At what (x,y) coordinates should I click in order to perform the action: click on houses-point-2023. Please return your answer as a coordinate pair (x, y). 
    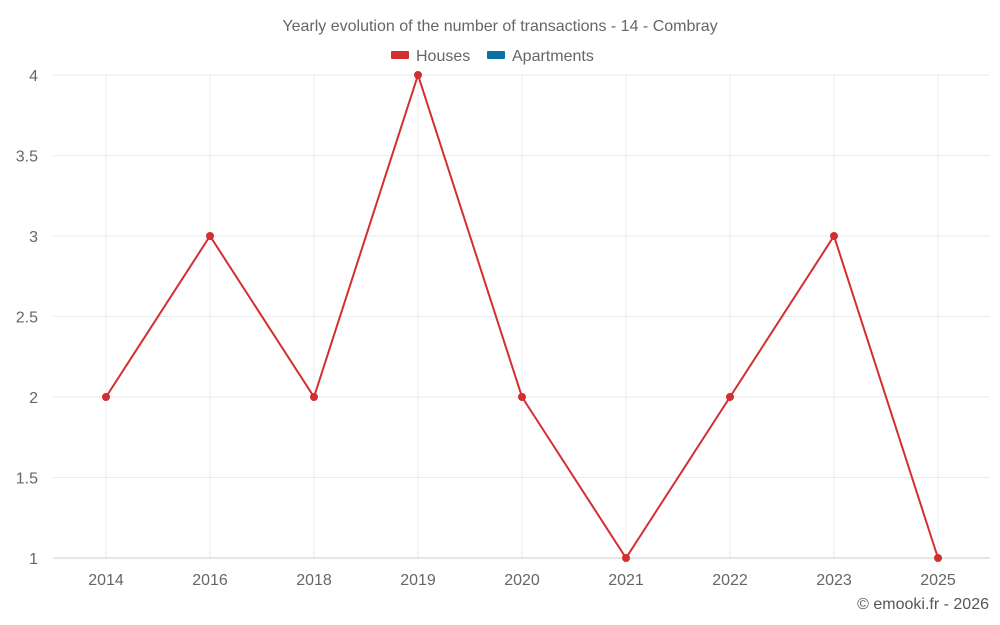
    Looking at the image, I should click on (834, 236).